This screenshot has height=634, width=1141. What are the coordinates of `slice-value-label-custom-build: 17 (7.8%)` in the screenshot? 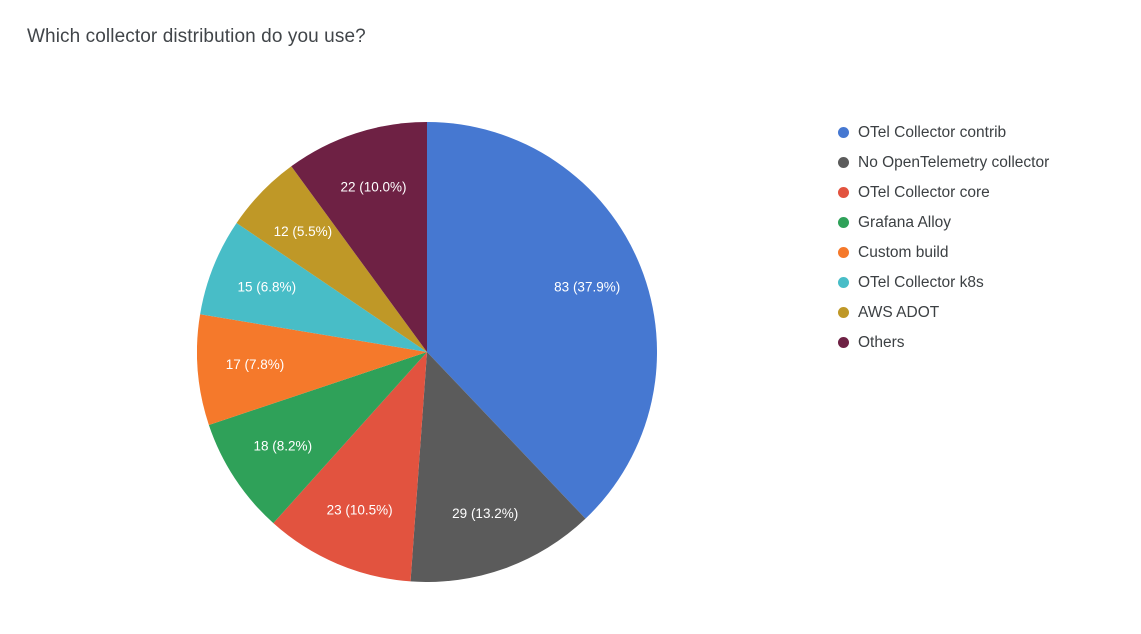 It's located at (255, 364).